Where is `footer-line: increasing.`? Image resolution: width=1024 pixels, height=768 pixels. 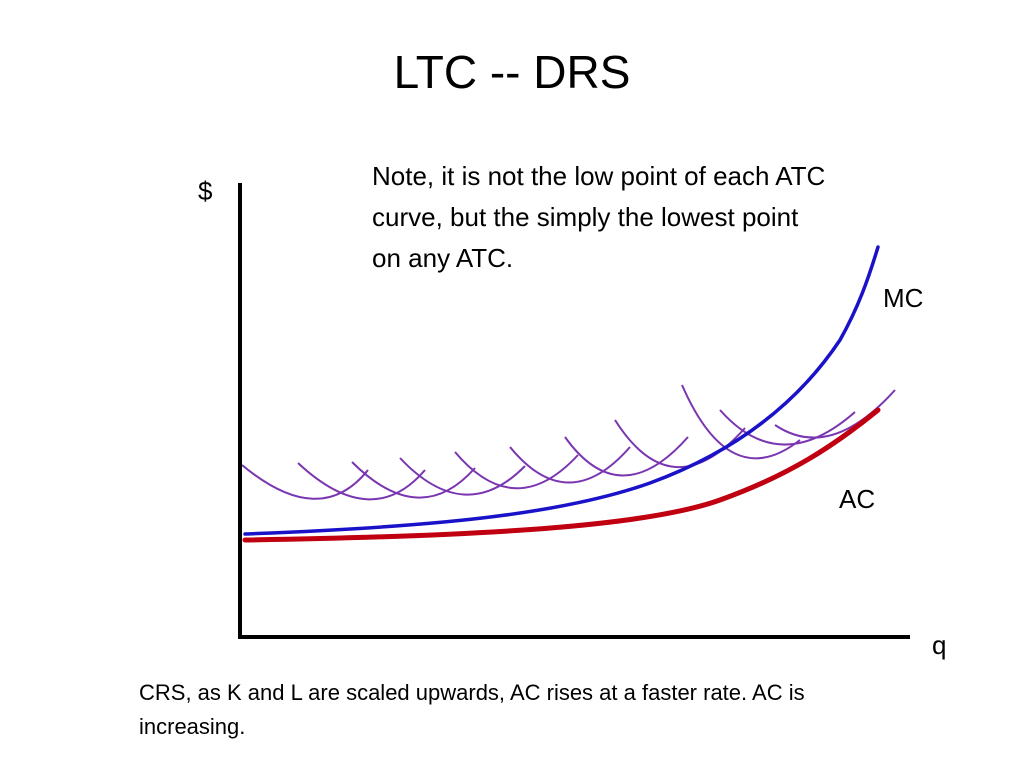
footer-line: increasing. is located at coordinates (192, 726).